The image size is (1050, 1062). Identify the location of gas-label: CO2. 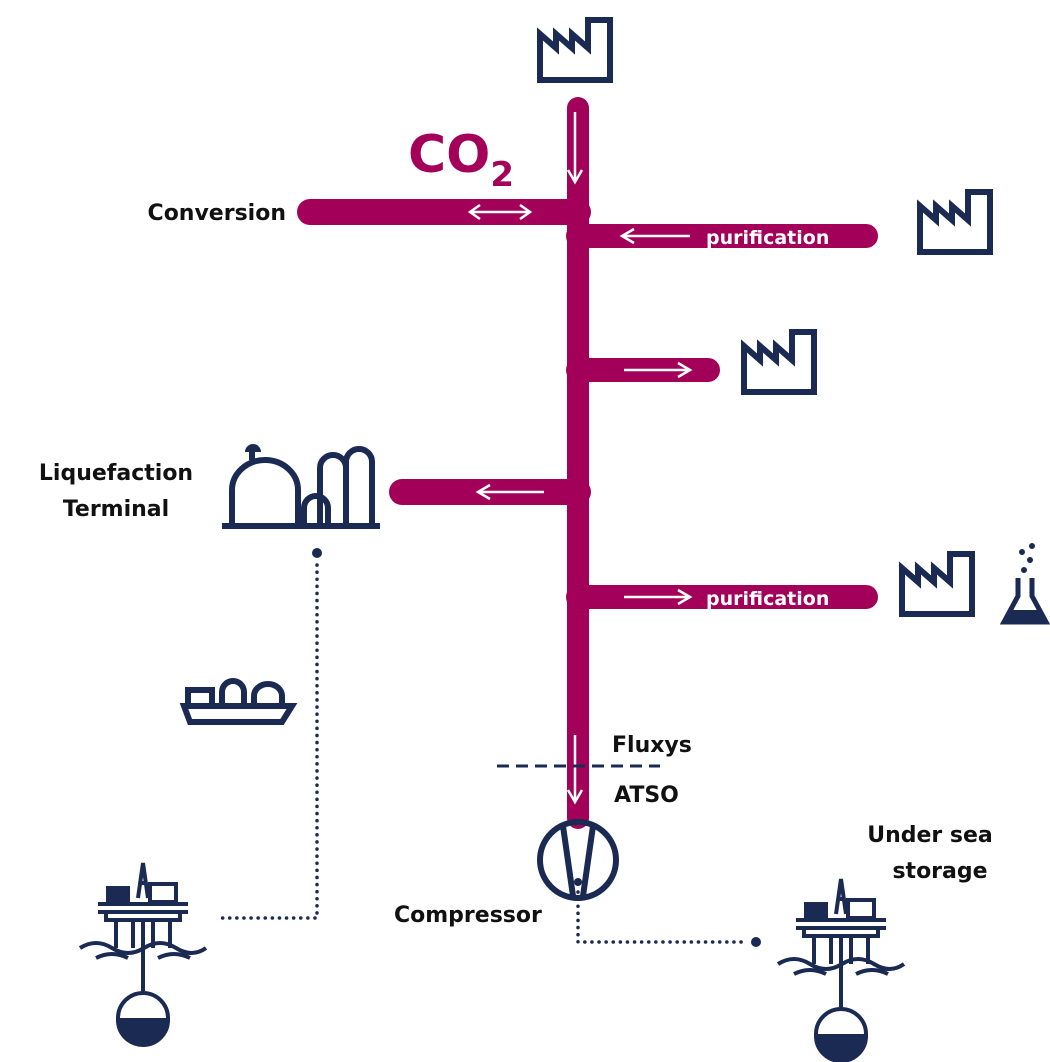
(461, 160).